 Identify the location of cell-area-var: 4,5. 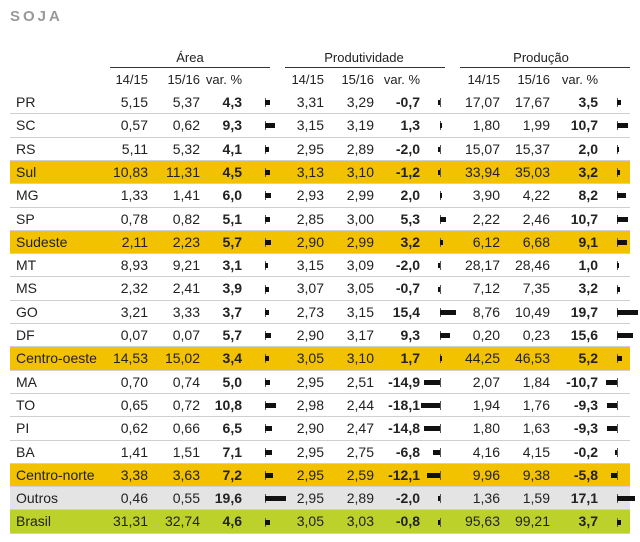
(232, 171).